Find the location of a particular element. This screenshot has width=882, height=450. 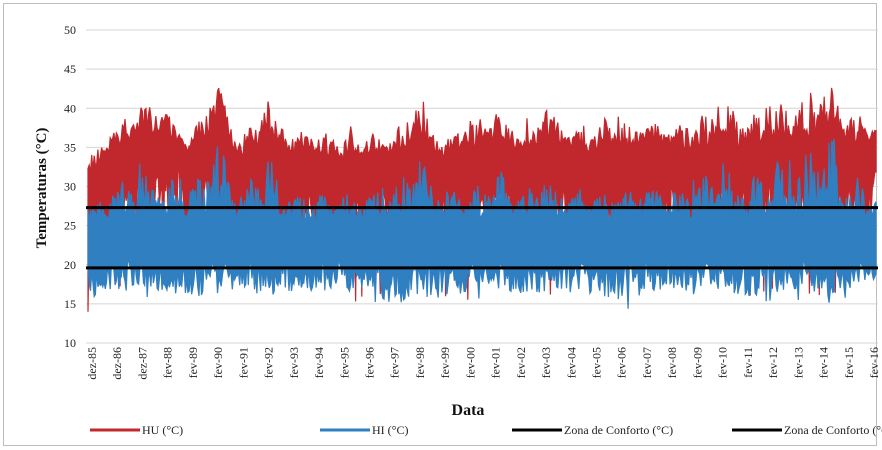

x-tick-label: fev-01 is located at coordinates (496, 362).